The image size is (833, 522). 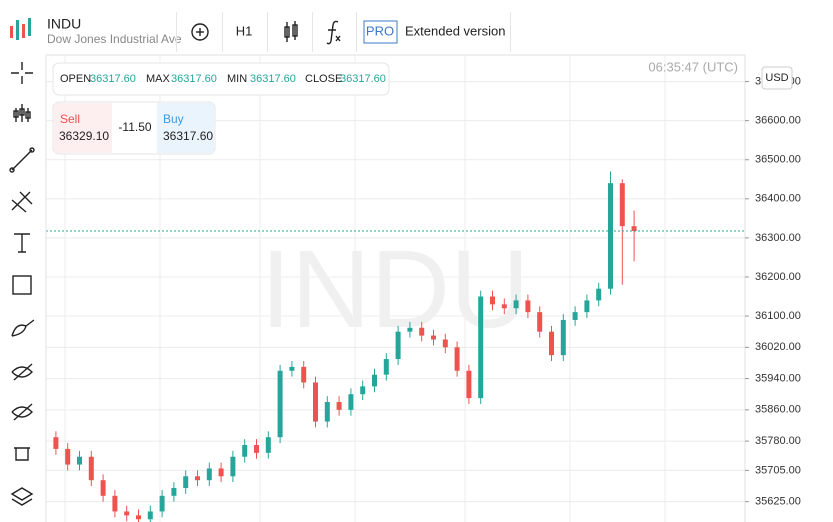 I want to click on y-tick-label: 35860.00, so click(x=778, y=410).